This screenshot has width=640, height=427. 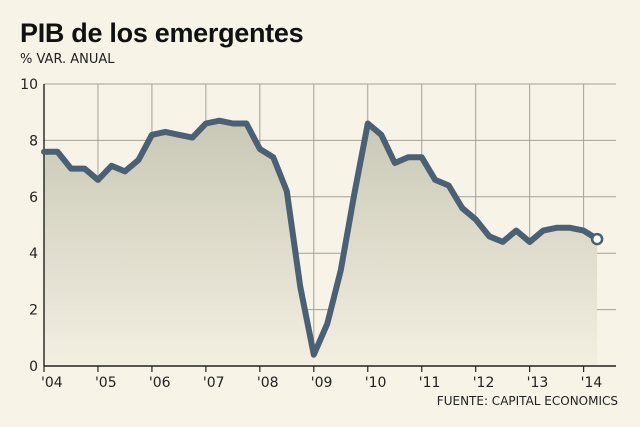 What do you see at coordinates (33, 311) in the screenshot?
I see `y-tick-label: 2` at bounding box center [33, 311].